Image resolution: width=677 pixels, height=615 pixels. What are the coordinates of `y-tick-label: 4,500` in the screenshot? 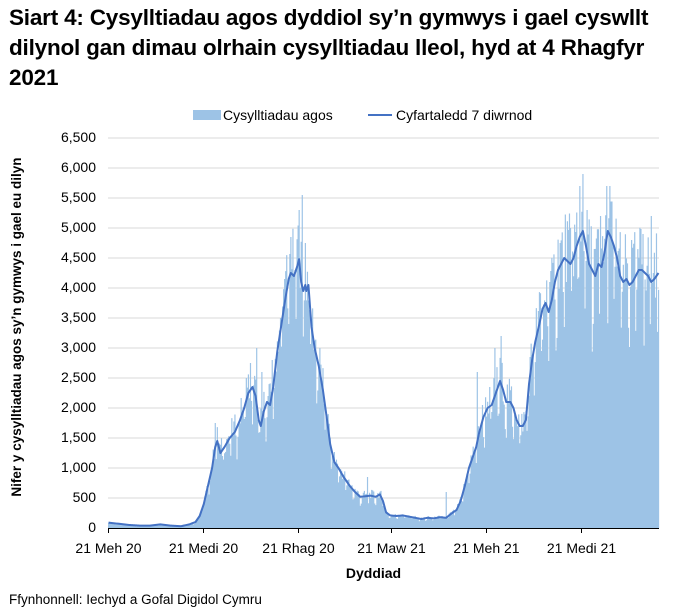 It's located at (78, 257).